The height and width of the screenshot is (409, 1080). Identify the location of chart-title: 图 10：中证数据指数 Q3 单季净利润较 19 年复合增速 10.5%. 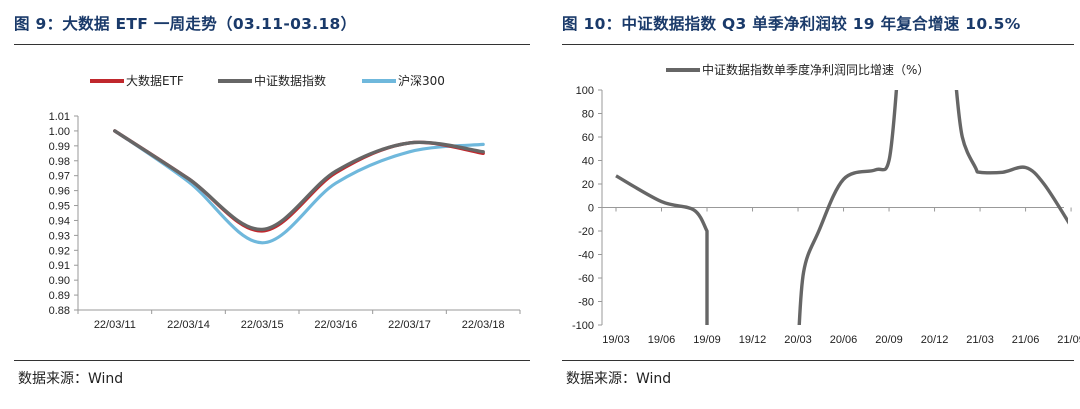
(791, 24).